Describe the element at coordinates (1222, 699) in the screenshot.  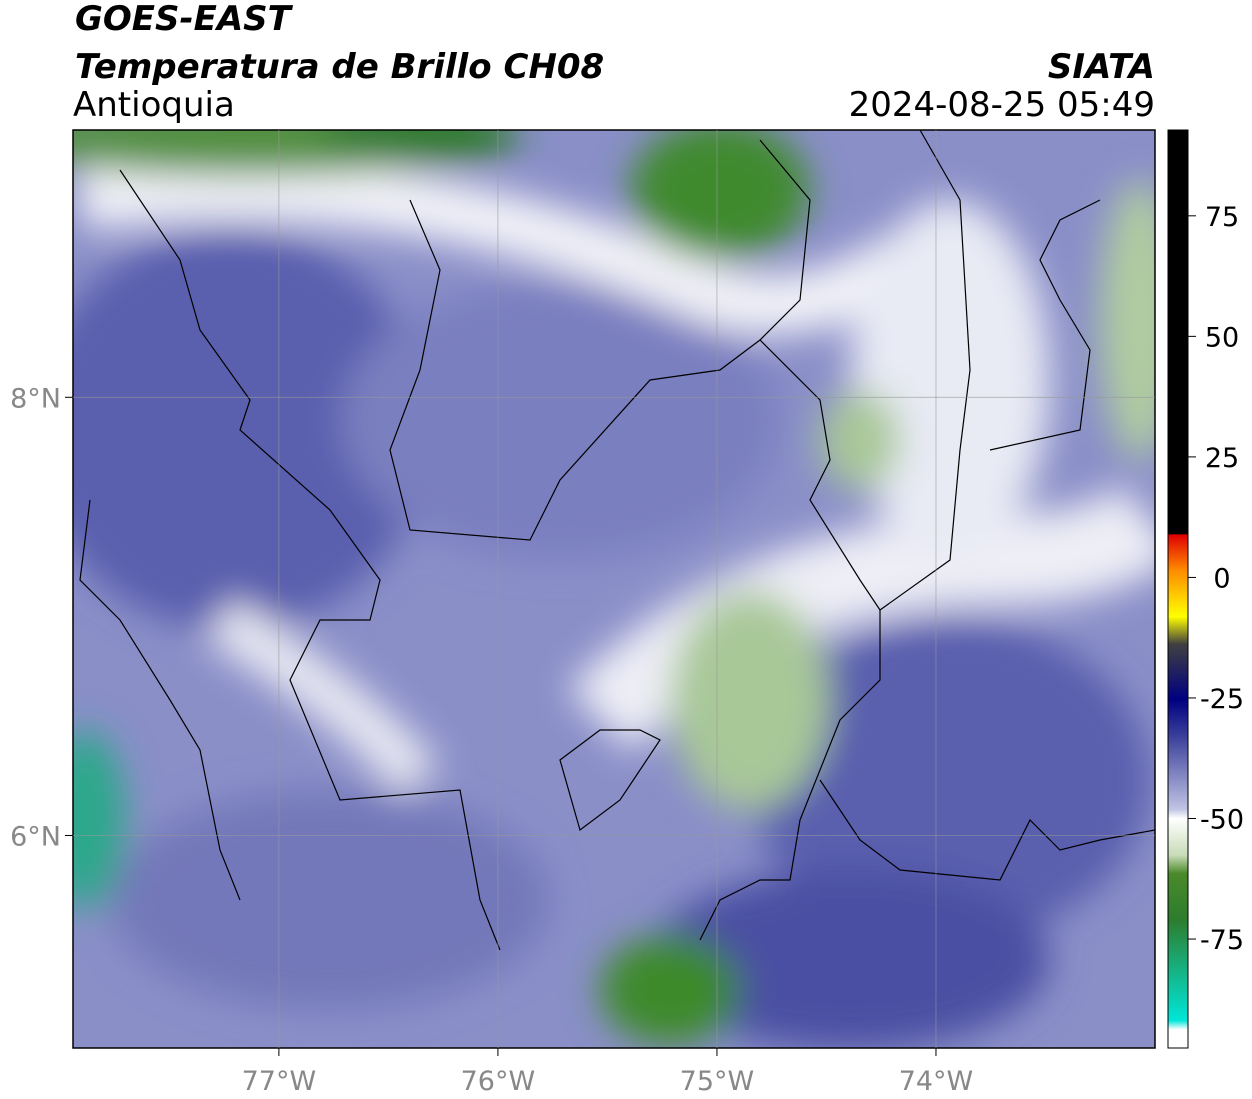
I see `colorbar-tick-label: -25` at that location.